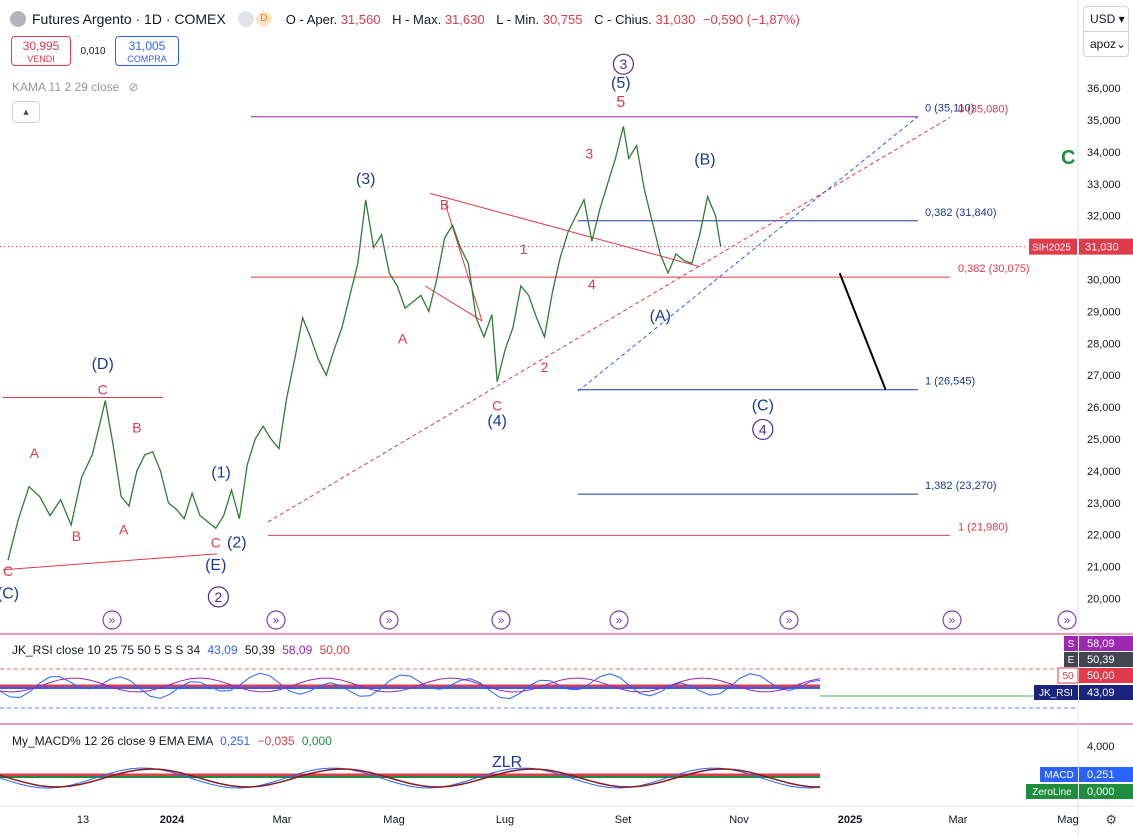 This screenshot has width=1133, height=836. I want to click on y-tick-label: 24,000, so click(1104, 472).